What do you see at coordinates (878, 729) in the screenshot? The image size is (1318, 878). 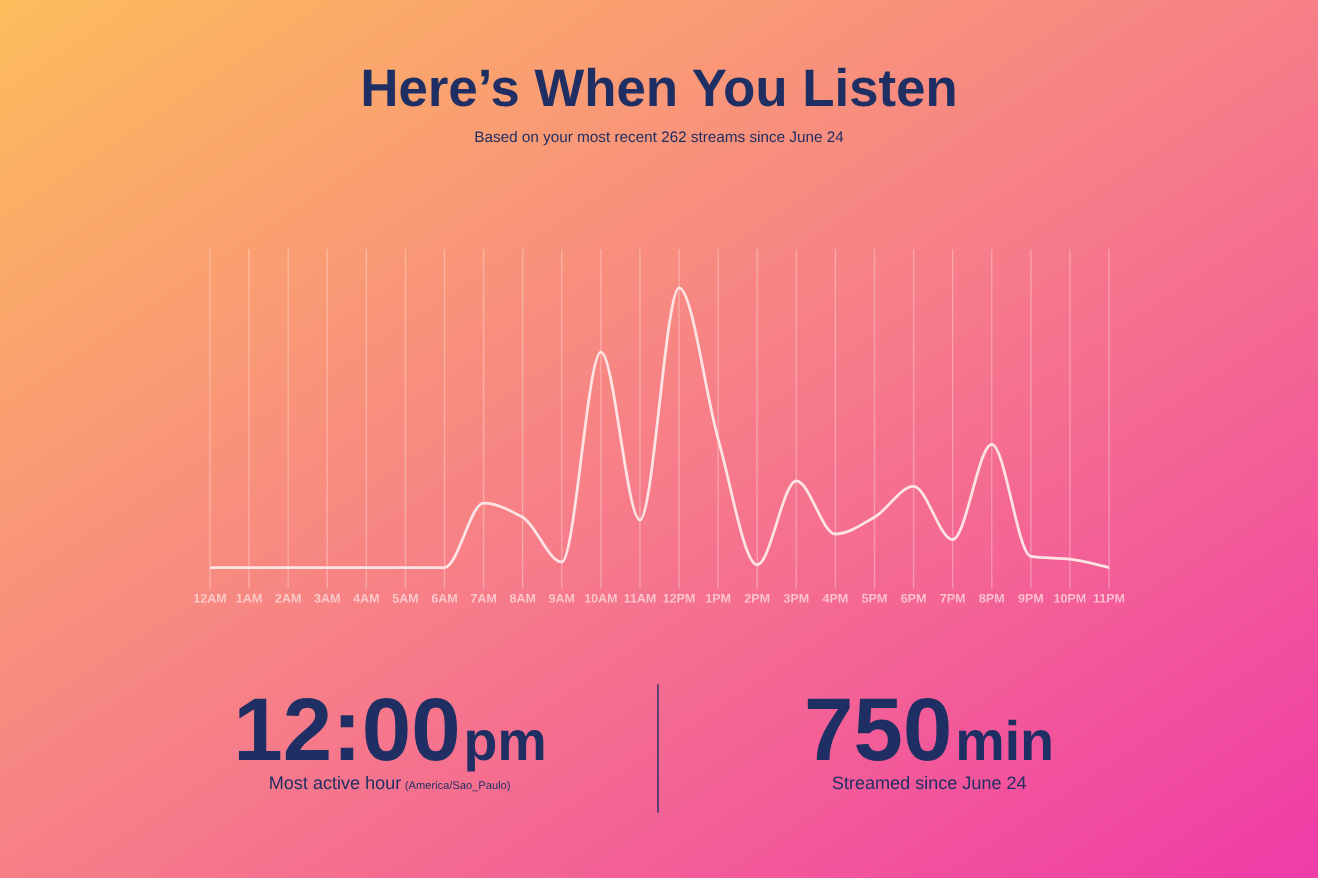 I see `text: 750` at bounding box center [878, 729].